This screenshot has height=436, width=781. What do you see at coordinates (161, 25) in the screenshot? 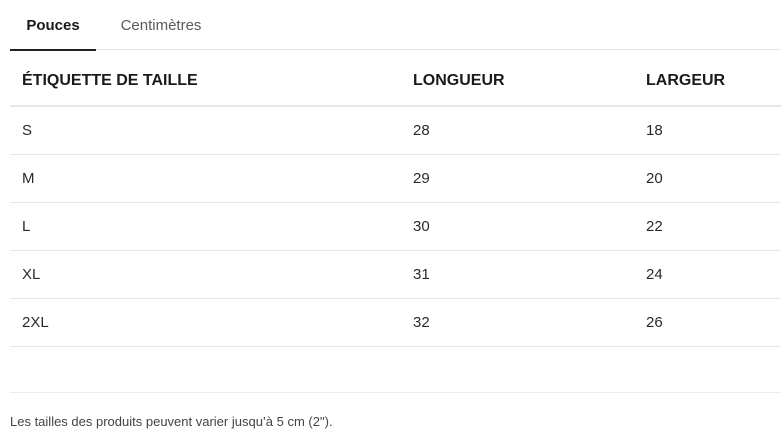
I see `tab-centimeters: Centimètres` at bounding box center [161, 25].